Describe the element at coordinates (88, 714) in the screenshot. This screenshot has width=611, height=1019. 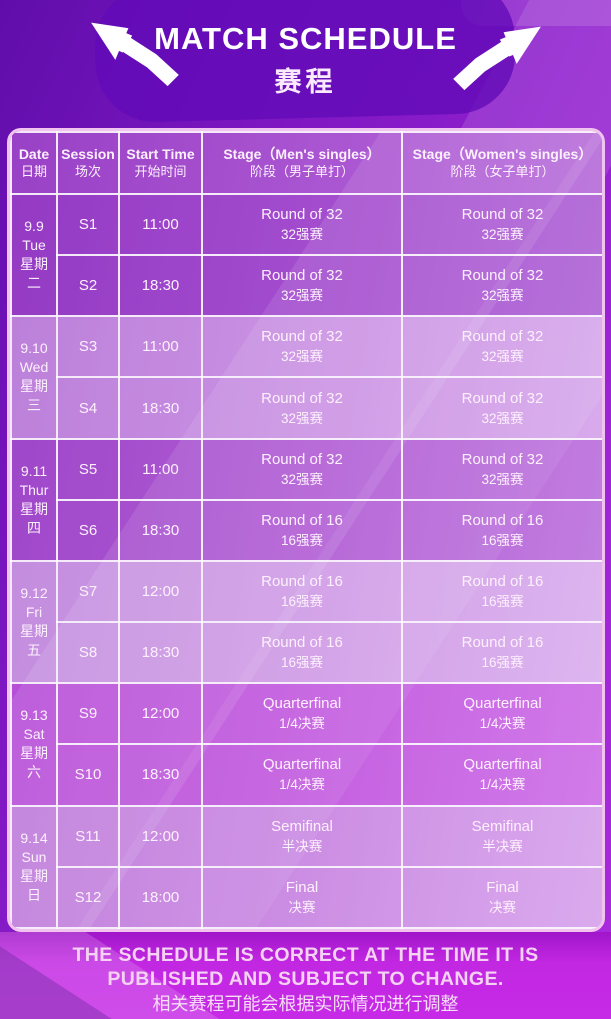
I see `session-cell: S9` at that location.